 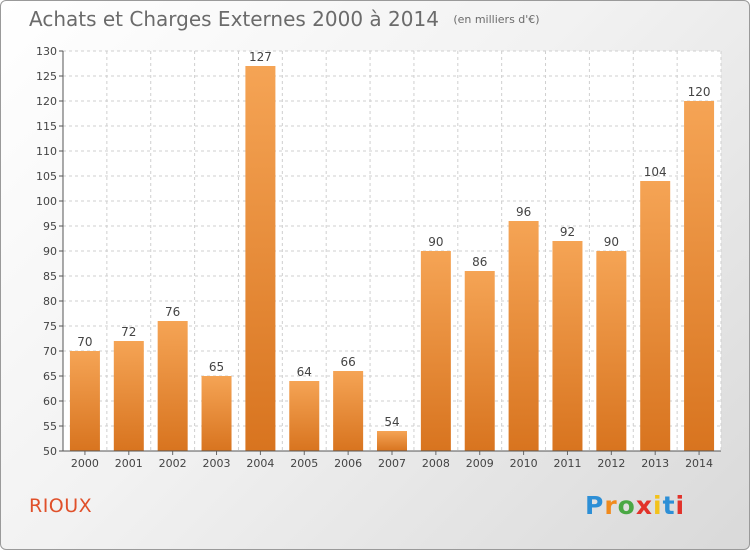 I want to click on value-label-2012: 90, so click(x=611, y=242).